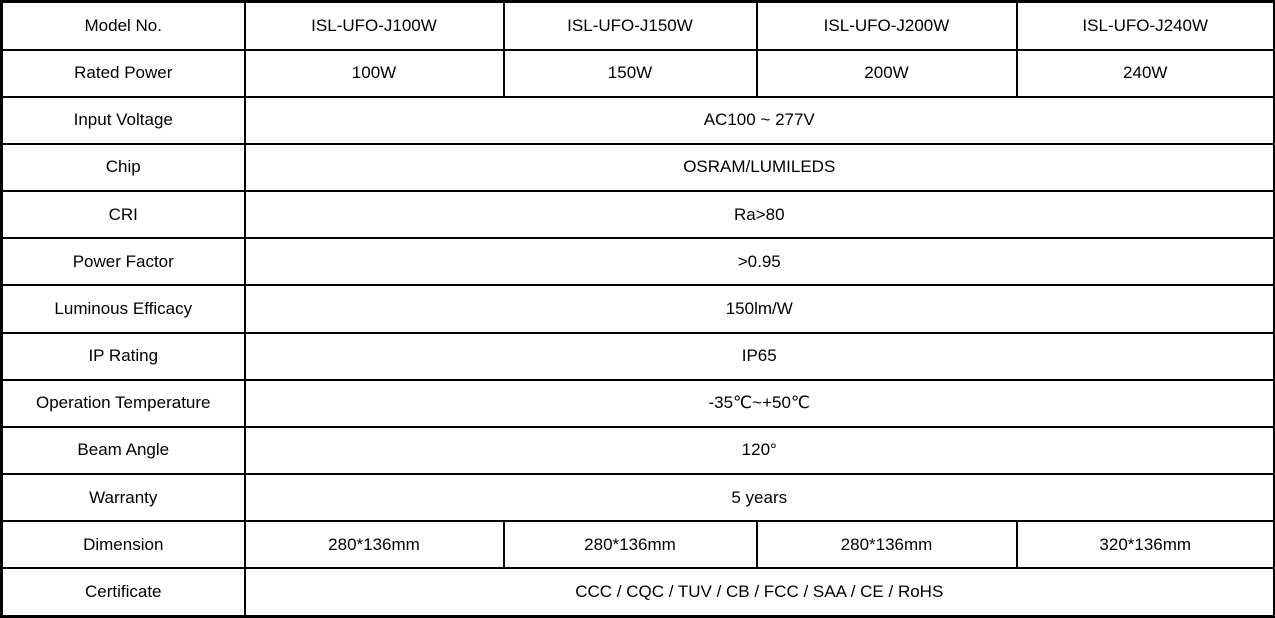 This screenshot has width=1275, height=618. Describe the element at coordinates (759, 309) in the screenshot. I see `row-span-value-cell: 150lm/W` at that location.